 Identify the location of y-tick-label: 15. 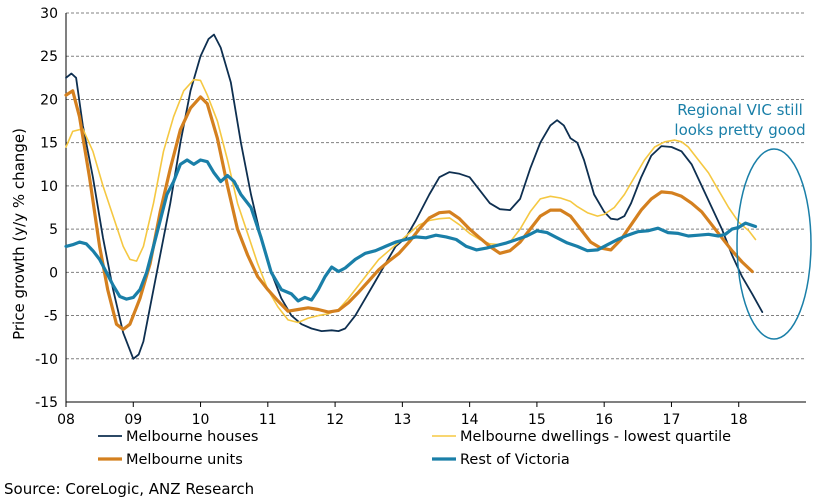
(49, 144).